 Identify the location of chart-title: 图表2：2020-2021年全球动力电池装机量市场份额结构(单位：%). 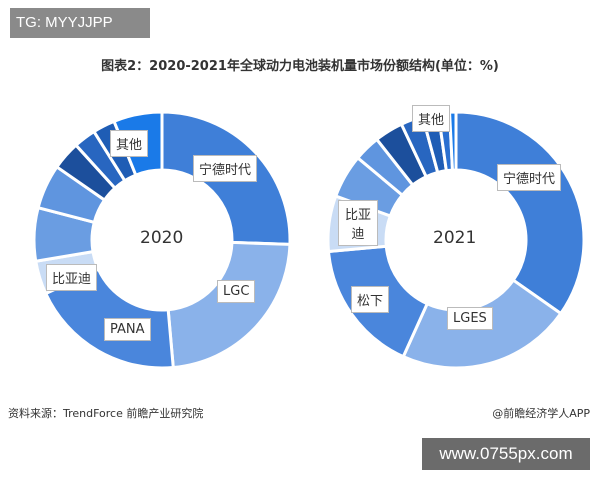
(300, 66).